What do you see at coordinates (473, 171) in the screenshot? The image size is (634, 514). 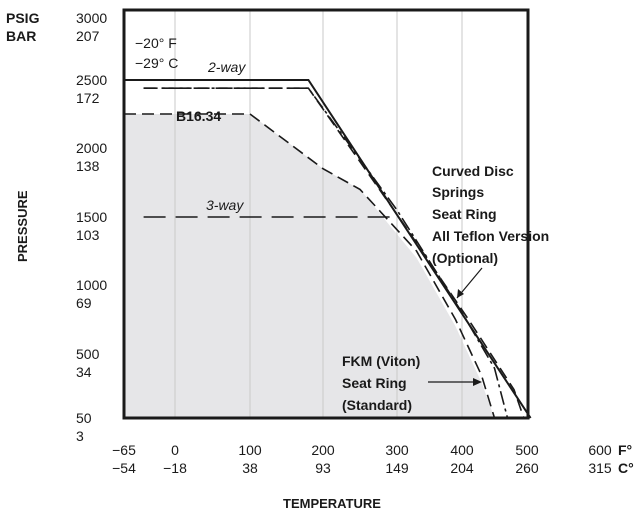 I see `label-teflon-1: Curved Disc` at bounding box center [473, 171].